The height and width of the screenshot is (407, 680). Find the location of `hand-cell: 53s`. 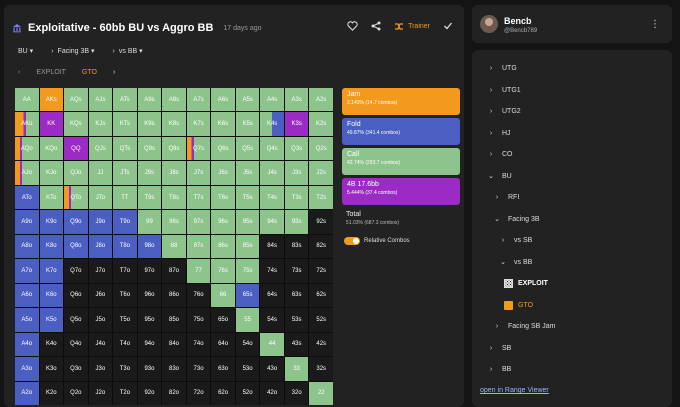

hand-cell: 53s is located at coordinates (296, 320).